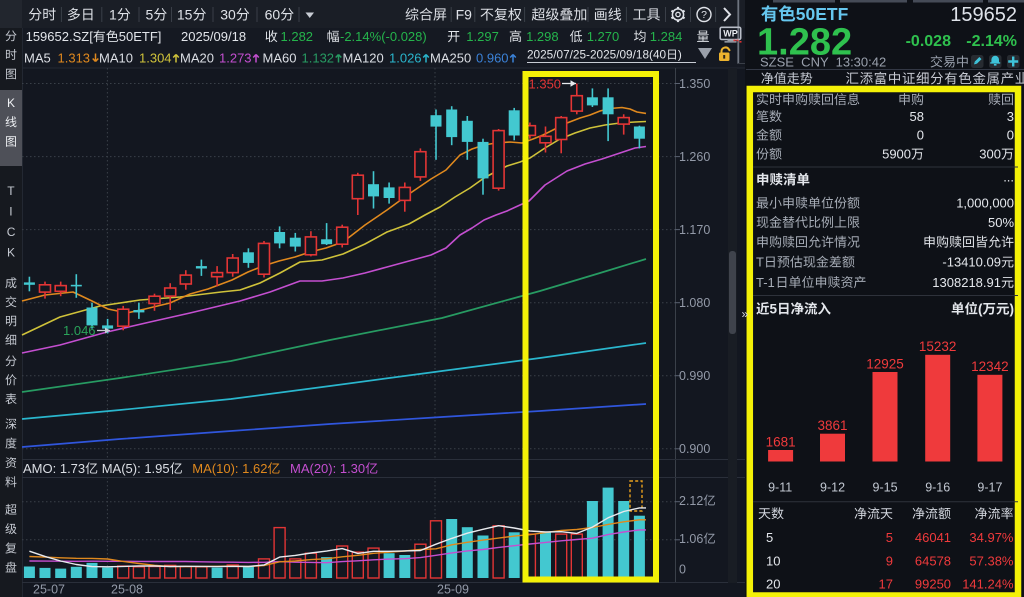 The width and height of the screenshot is (1024, 597). Describe the element at coordinates (116, 58) in the screenshot. I see `svg-text: MA10` at that location.